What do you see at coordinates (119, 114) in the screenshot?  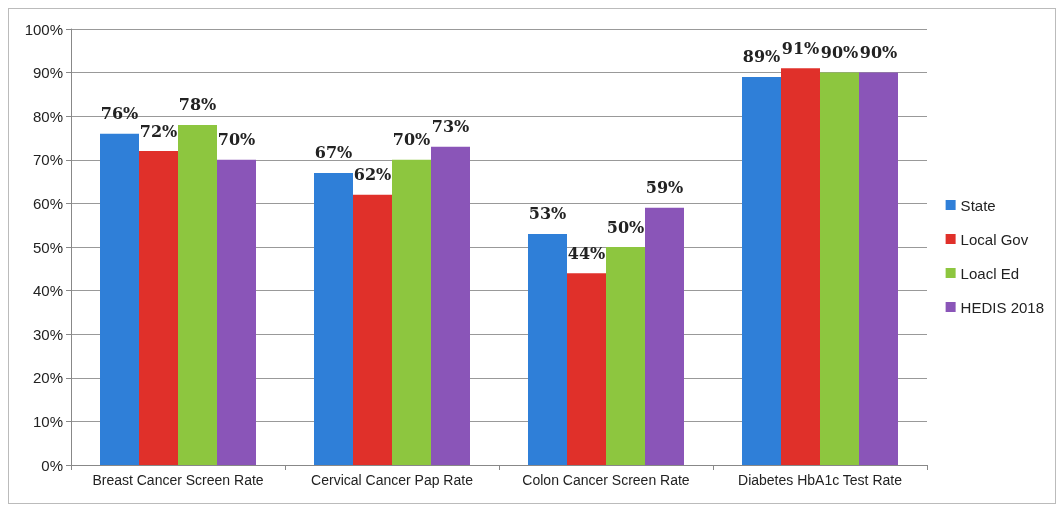 I see `data-label: 76%` at bounding box center [119, 114].